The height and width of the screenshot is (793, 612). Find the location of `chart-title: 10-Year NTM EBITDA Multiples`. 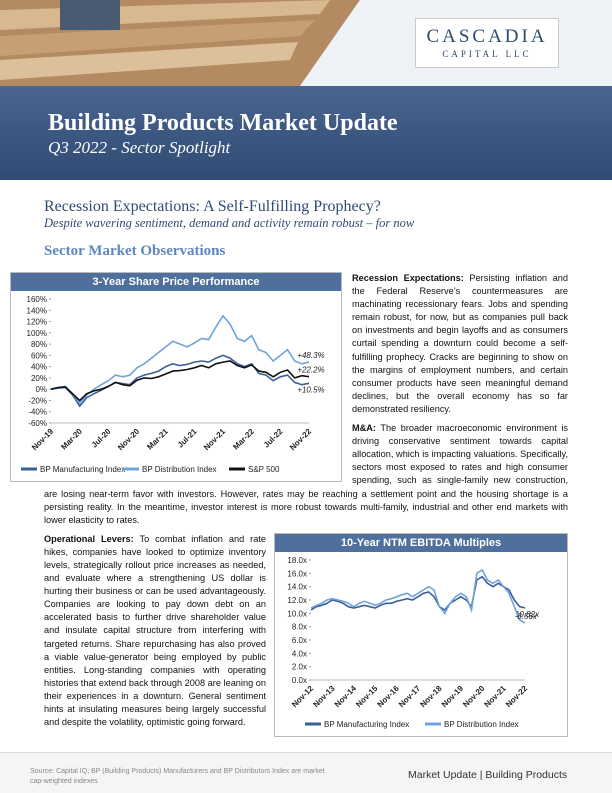

chart-title: 10-Year NTM EBITDA Multiples is located at coordinates (421, 542).